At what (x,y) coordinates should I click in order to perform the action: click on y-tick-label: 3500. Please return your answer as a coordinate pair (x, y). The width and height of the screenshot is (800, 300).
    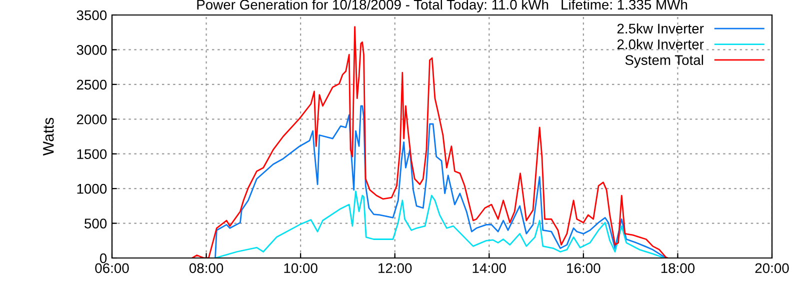
    Looking at the image, I should click on (91, 15).